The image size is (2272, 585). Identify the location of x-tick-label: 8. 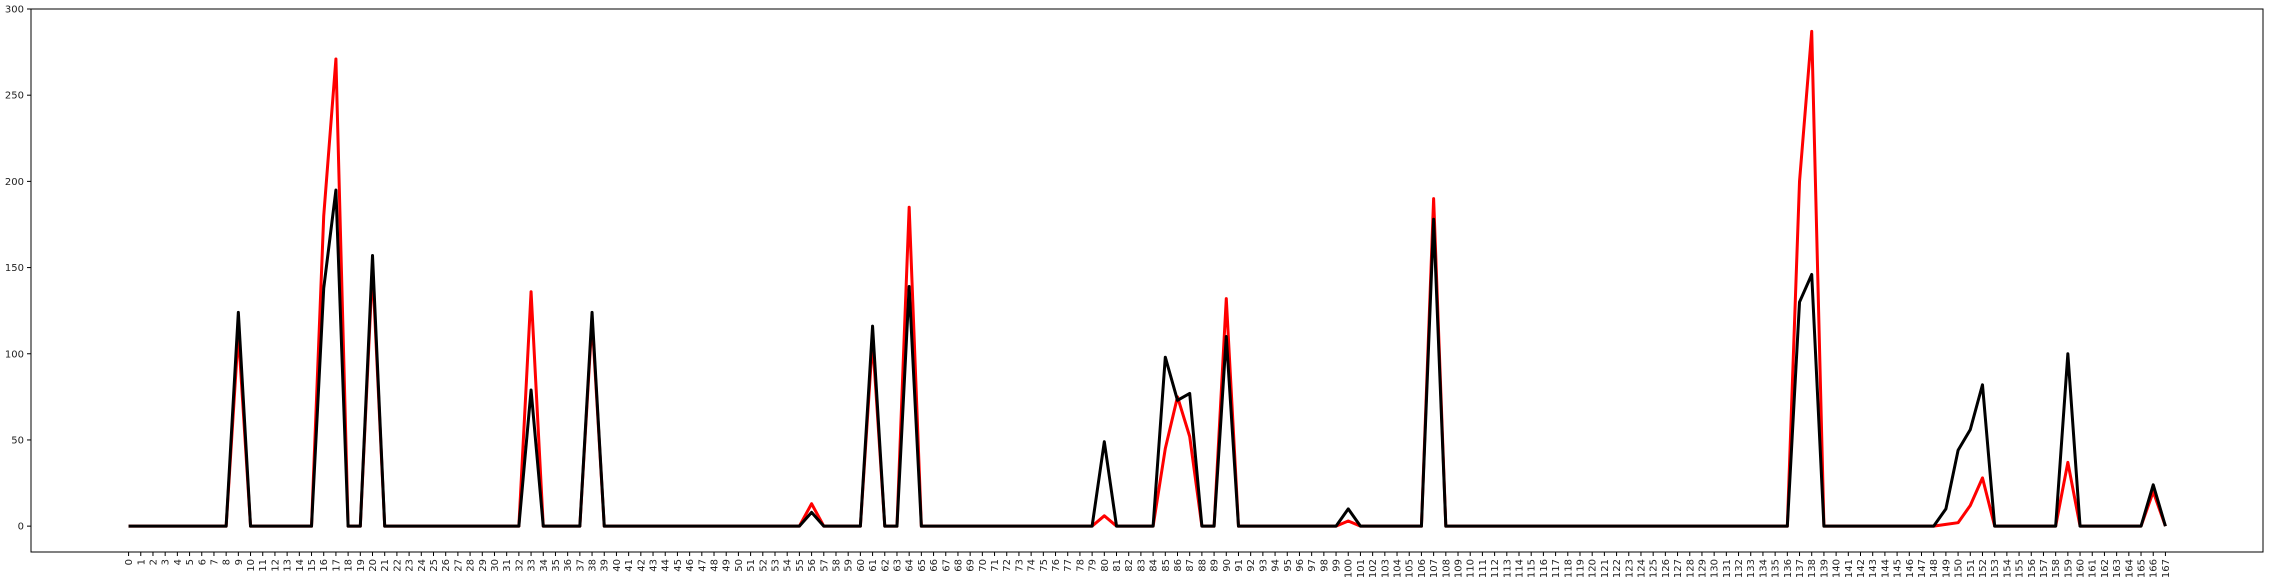
(227, 562).